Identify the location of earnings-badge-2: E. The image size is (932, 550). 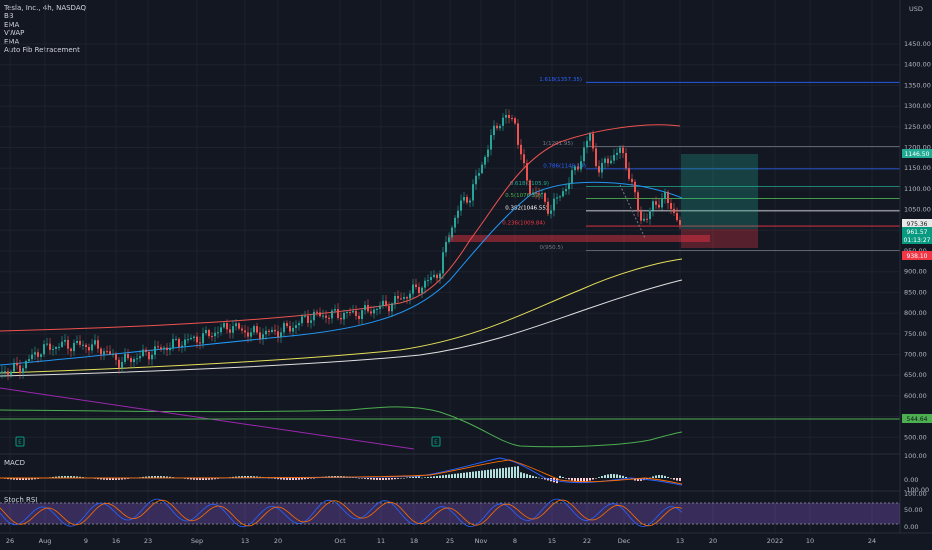
(436, 441).